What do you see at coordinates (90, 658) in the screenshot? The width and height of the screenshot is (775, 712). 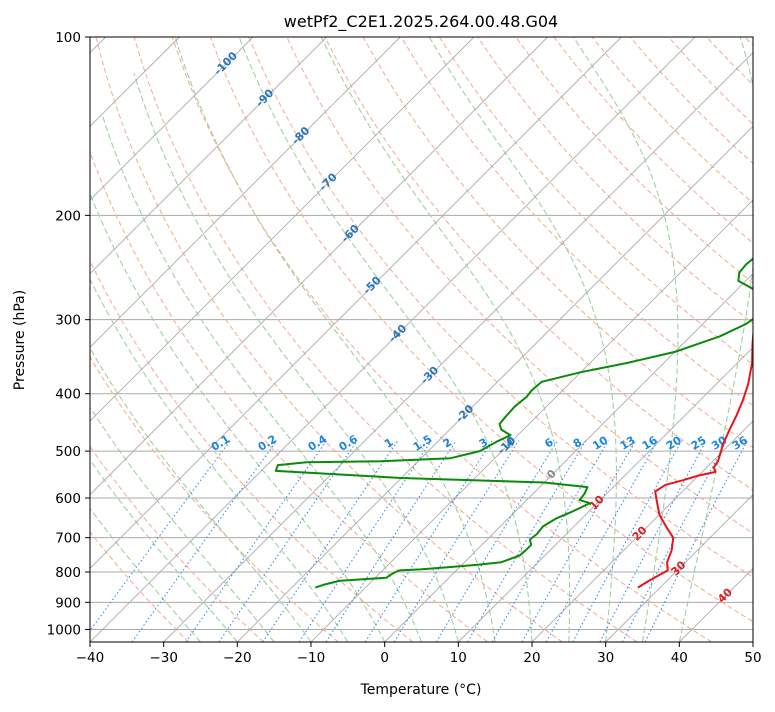 I see `x-tick-label: −40` at bounding box center [90, 658].